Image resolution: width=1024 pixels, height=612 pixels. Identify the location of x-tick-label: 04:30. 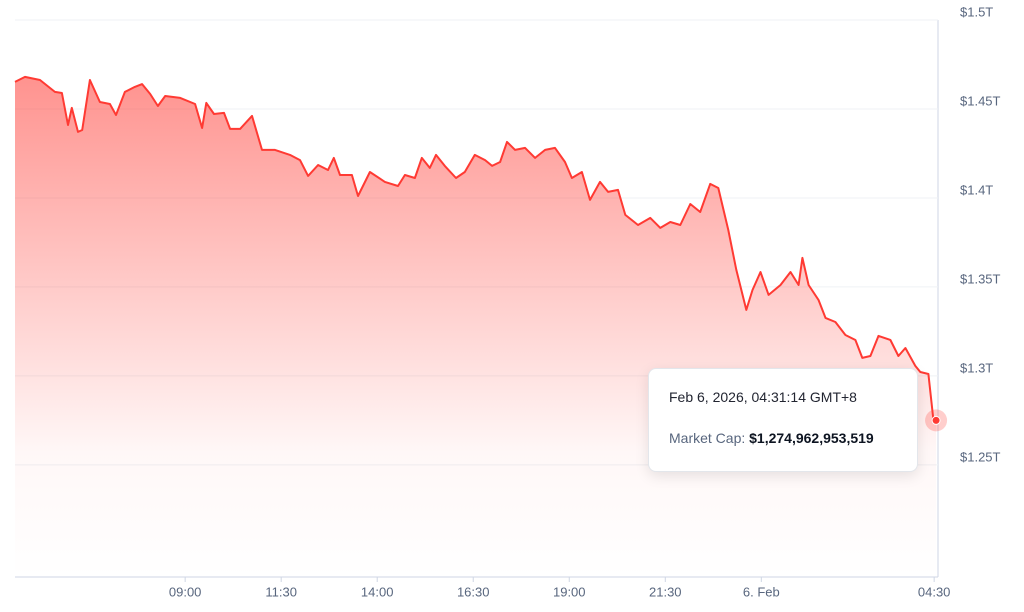
(934, 591).